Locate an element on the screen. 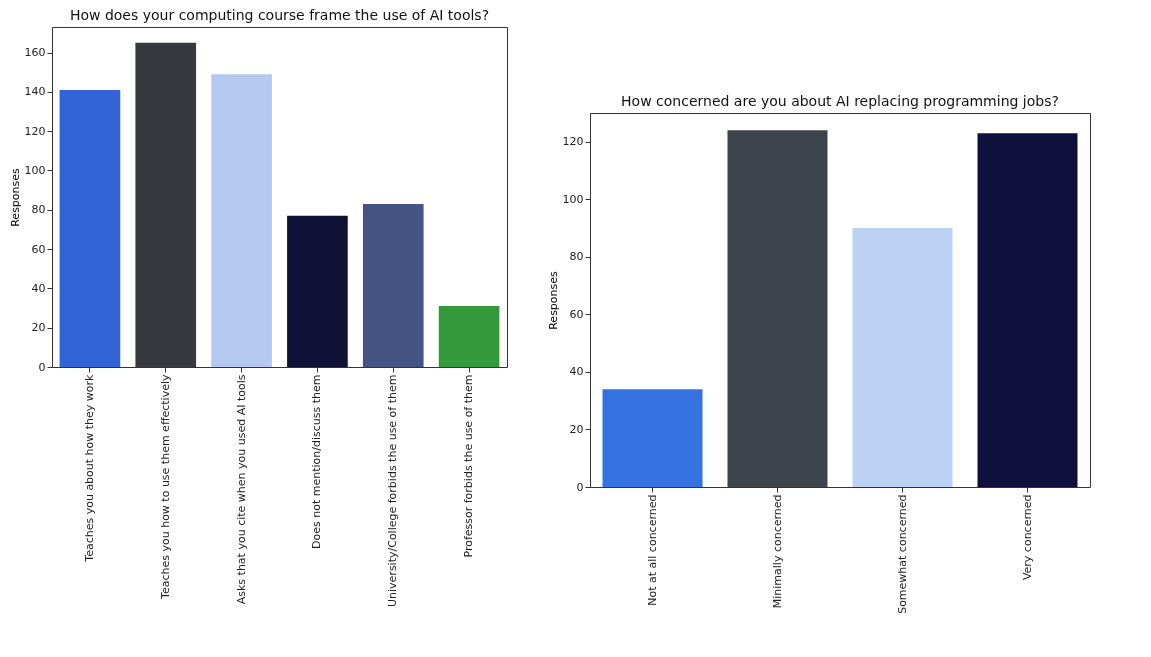  chart-title: How does your computing course frame the use of AI tools? is located at coordinates (279, 15).